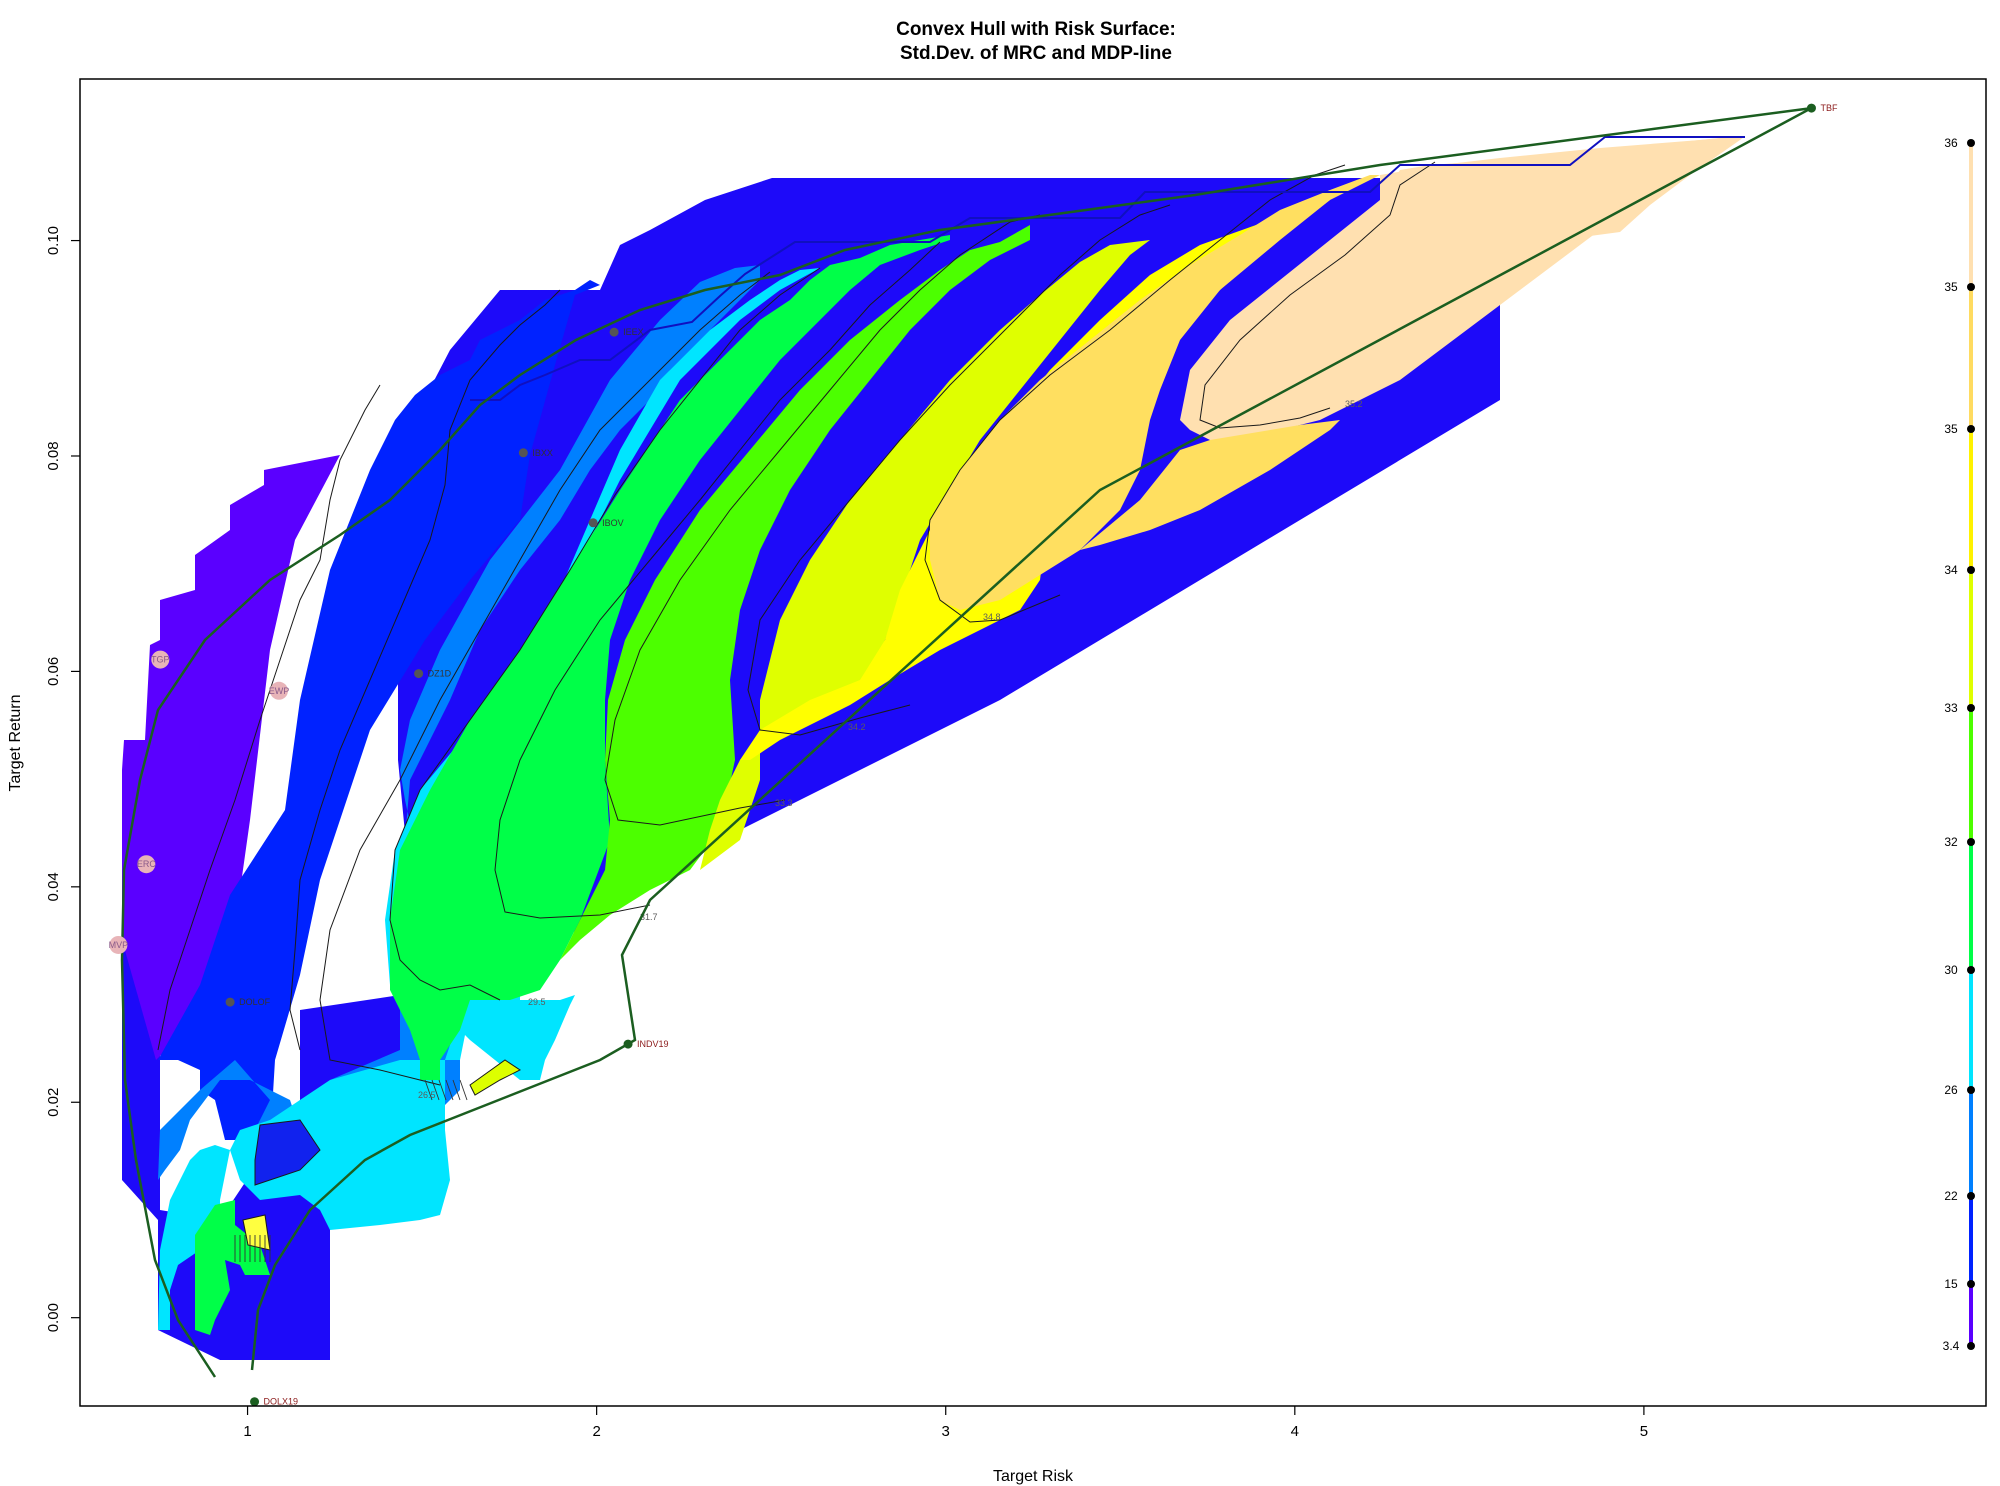  Describe the element at coordinates (15, 743) in the screenshot. I see `y-axis-label: Target Return` at that location.